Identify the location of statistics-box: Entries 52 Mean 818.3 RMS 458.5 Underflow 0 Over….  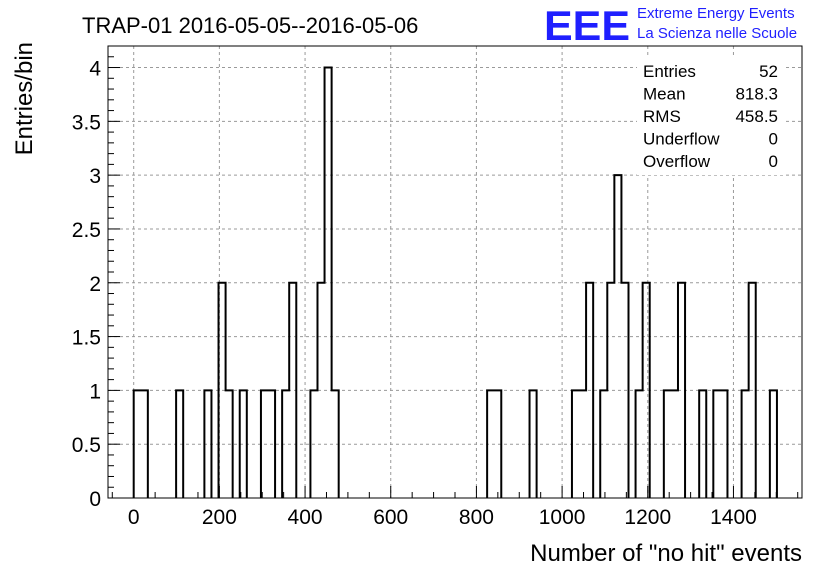
(710, 116).